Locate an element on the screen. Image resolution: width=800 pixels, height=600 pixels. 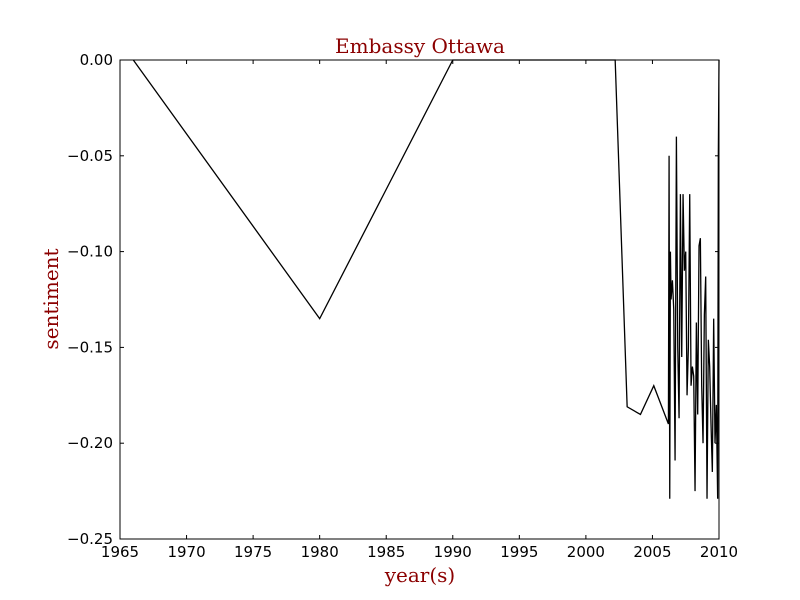
x-tick-label: 1970 is located at coordinates (186, 552).